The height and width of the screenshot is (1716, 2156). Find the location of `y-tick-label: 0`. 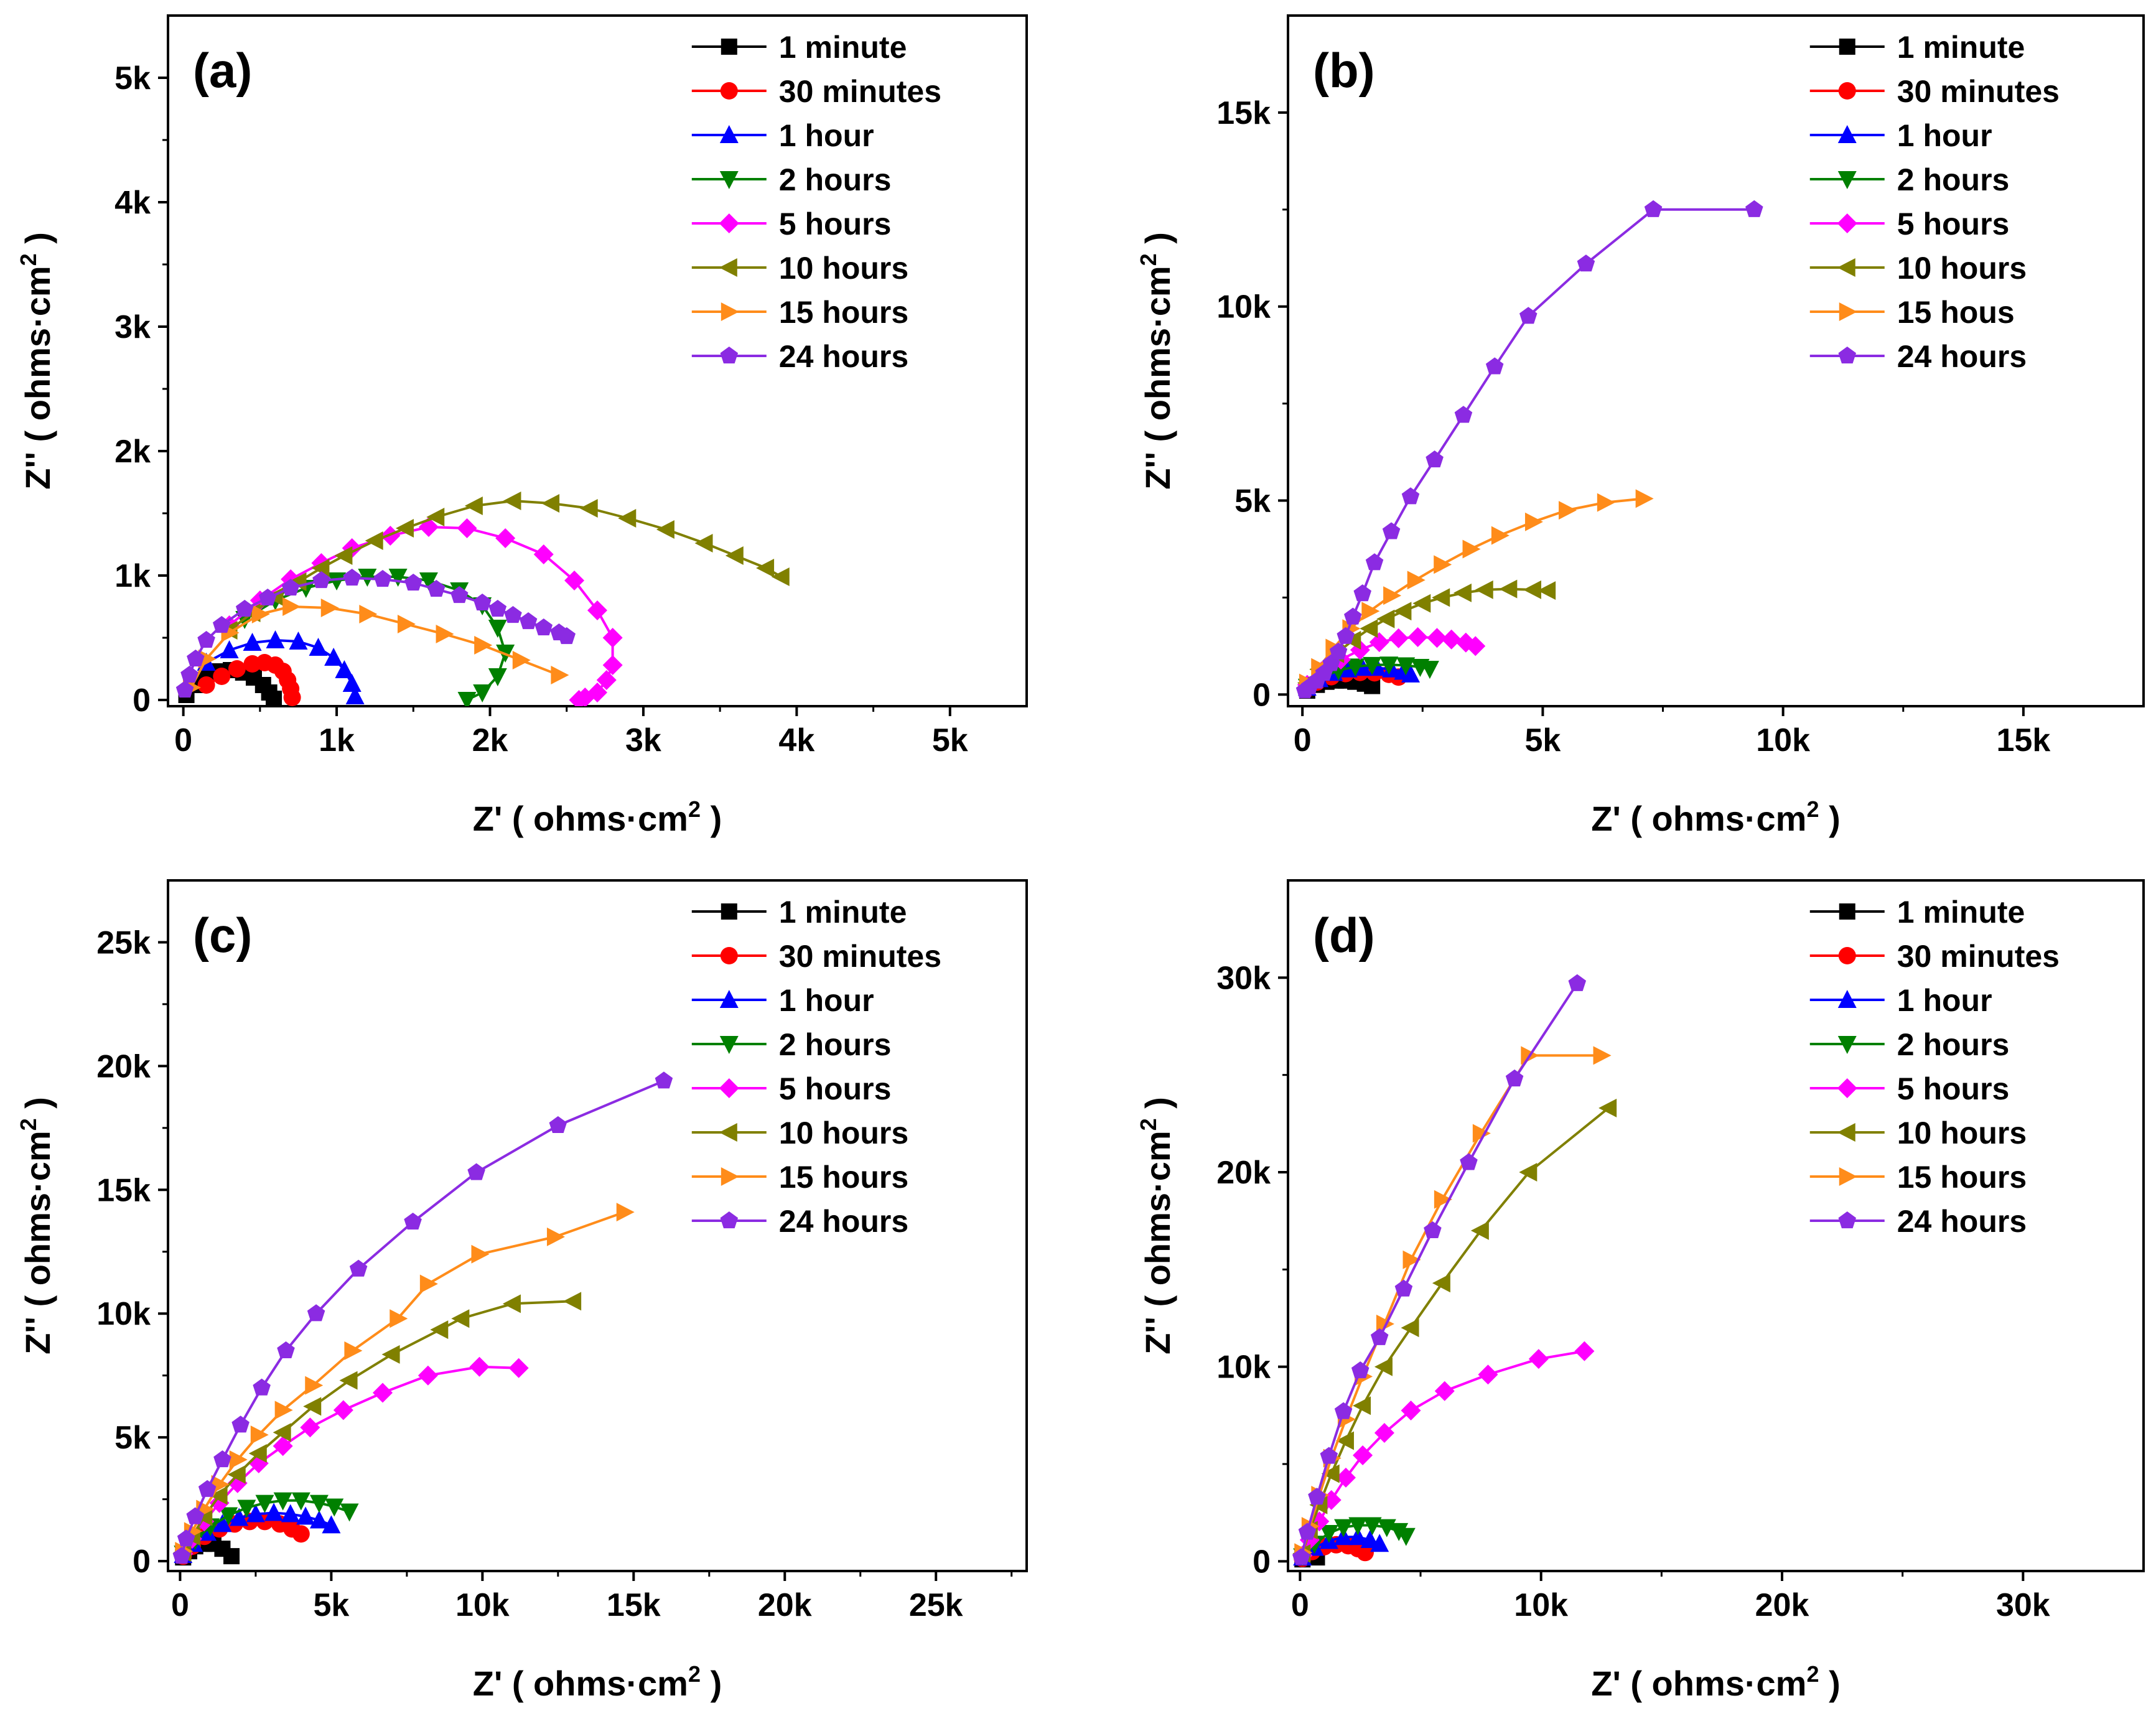

y-tick-label: 0 is located at coordinates (1262, 695).